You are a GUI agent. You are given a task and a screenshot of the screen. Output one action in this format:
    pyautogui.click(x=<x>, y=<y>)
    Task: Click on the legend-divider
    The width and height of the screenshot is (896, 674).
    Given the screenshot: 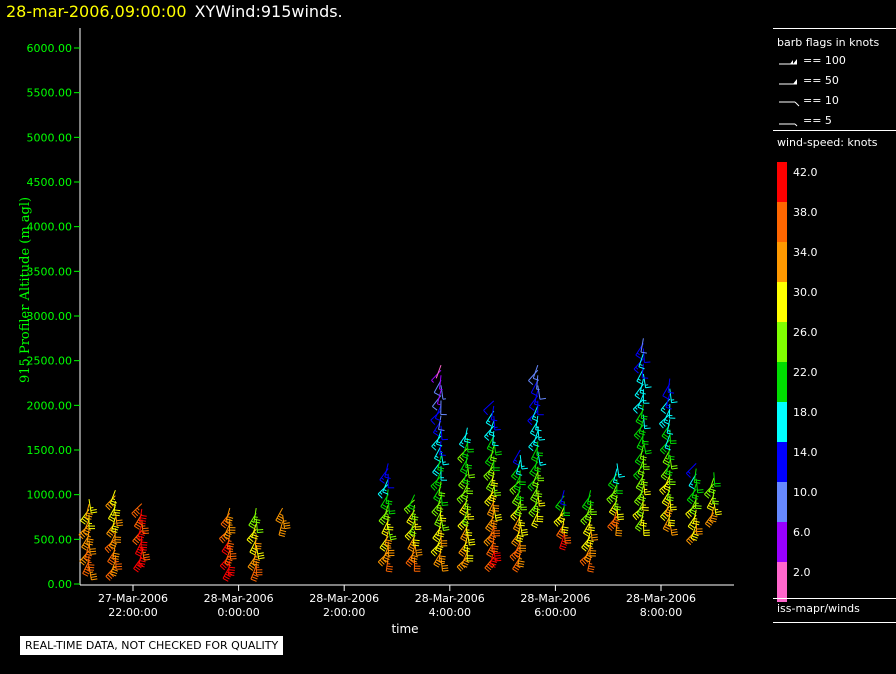 What is the action you would take?
    pyautogui.click(x=834, y=130)
    